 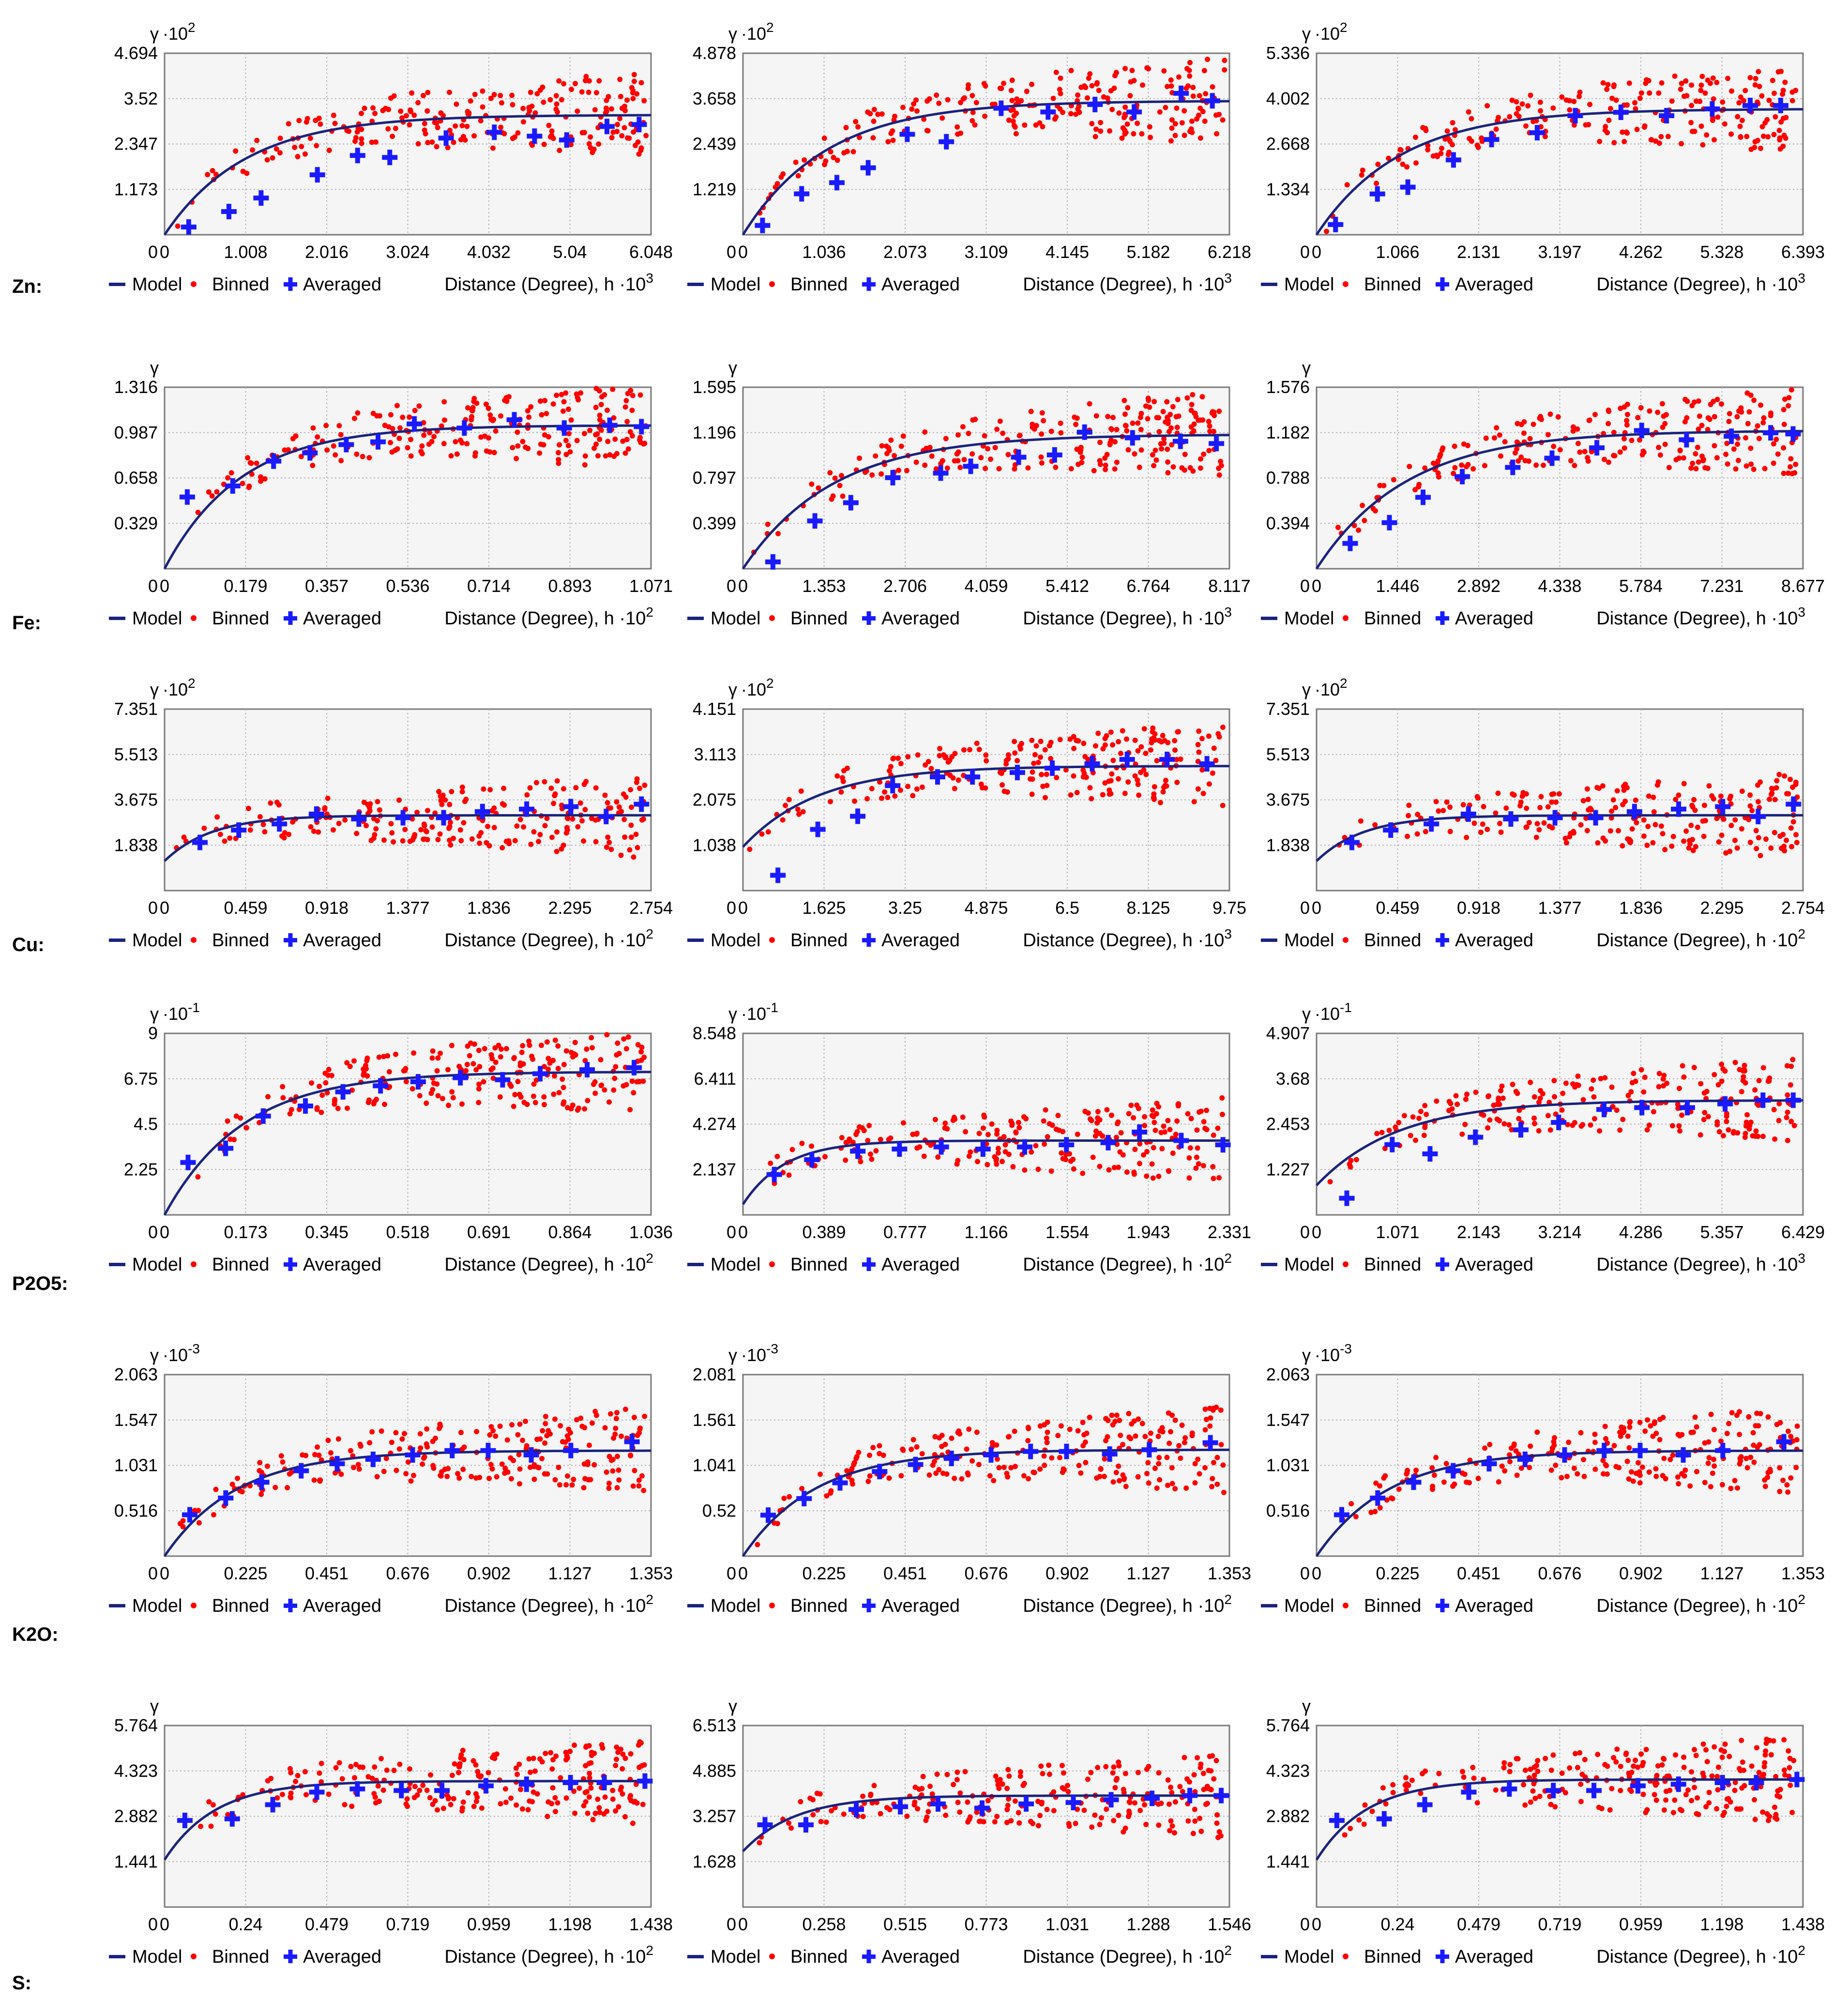 What do you see at coordinates (1397, 1573) in the screenshot?
I see `x-tick-label: 0.225` at bounding box center [1397, 1573].